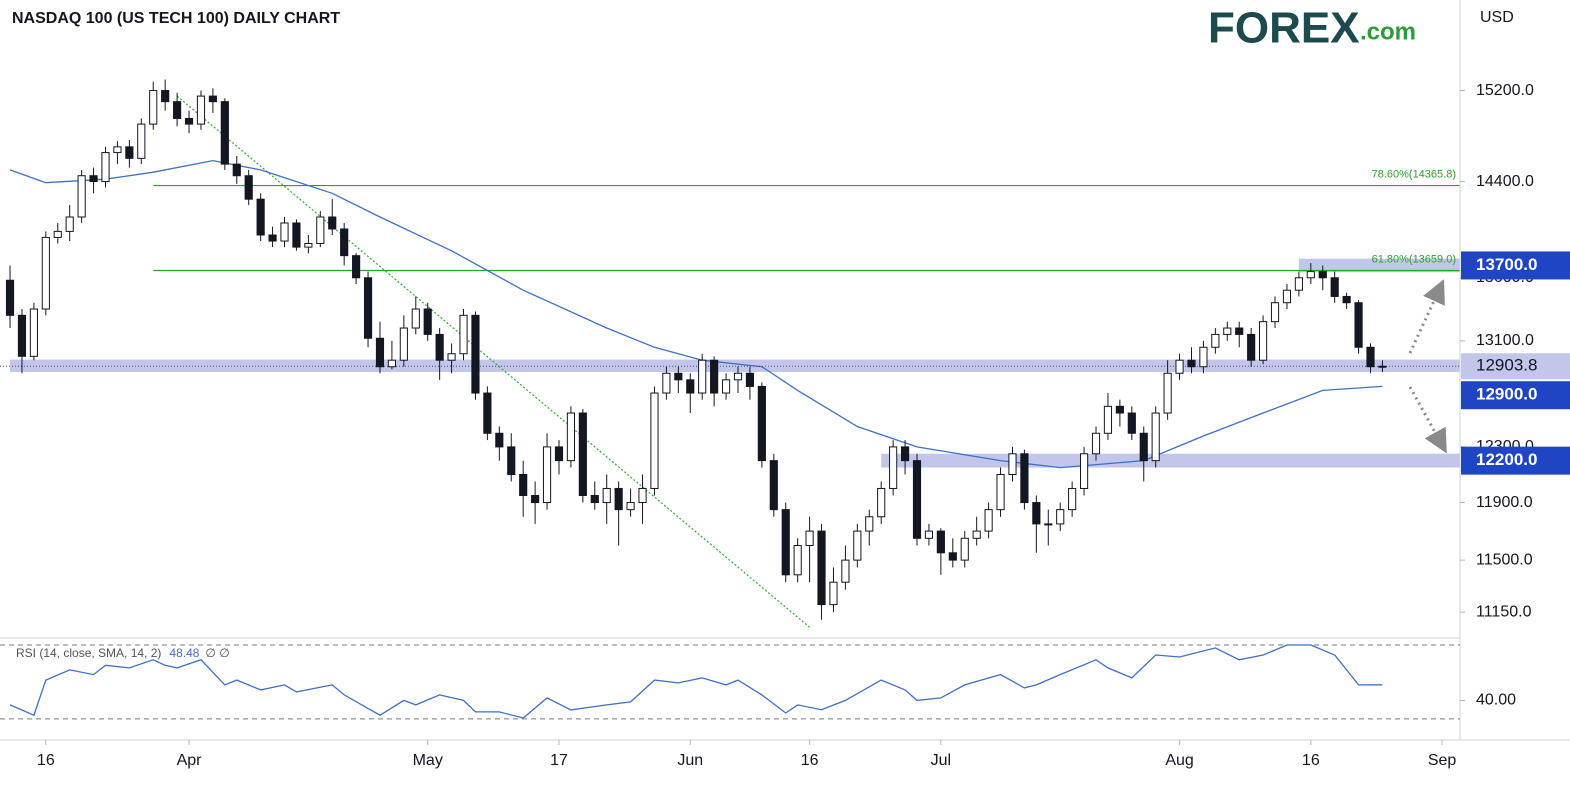 This screenshot has height=788, width=1570. What do you see at coordinates (1414, 174) in the screenshot?
I see `fib-label: 78.60%(14365.8)` at bounding box center [1414, 174].